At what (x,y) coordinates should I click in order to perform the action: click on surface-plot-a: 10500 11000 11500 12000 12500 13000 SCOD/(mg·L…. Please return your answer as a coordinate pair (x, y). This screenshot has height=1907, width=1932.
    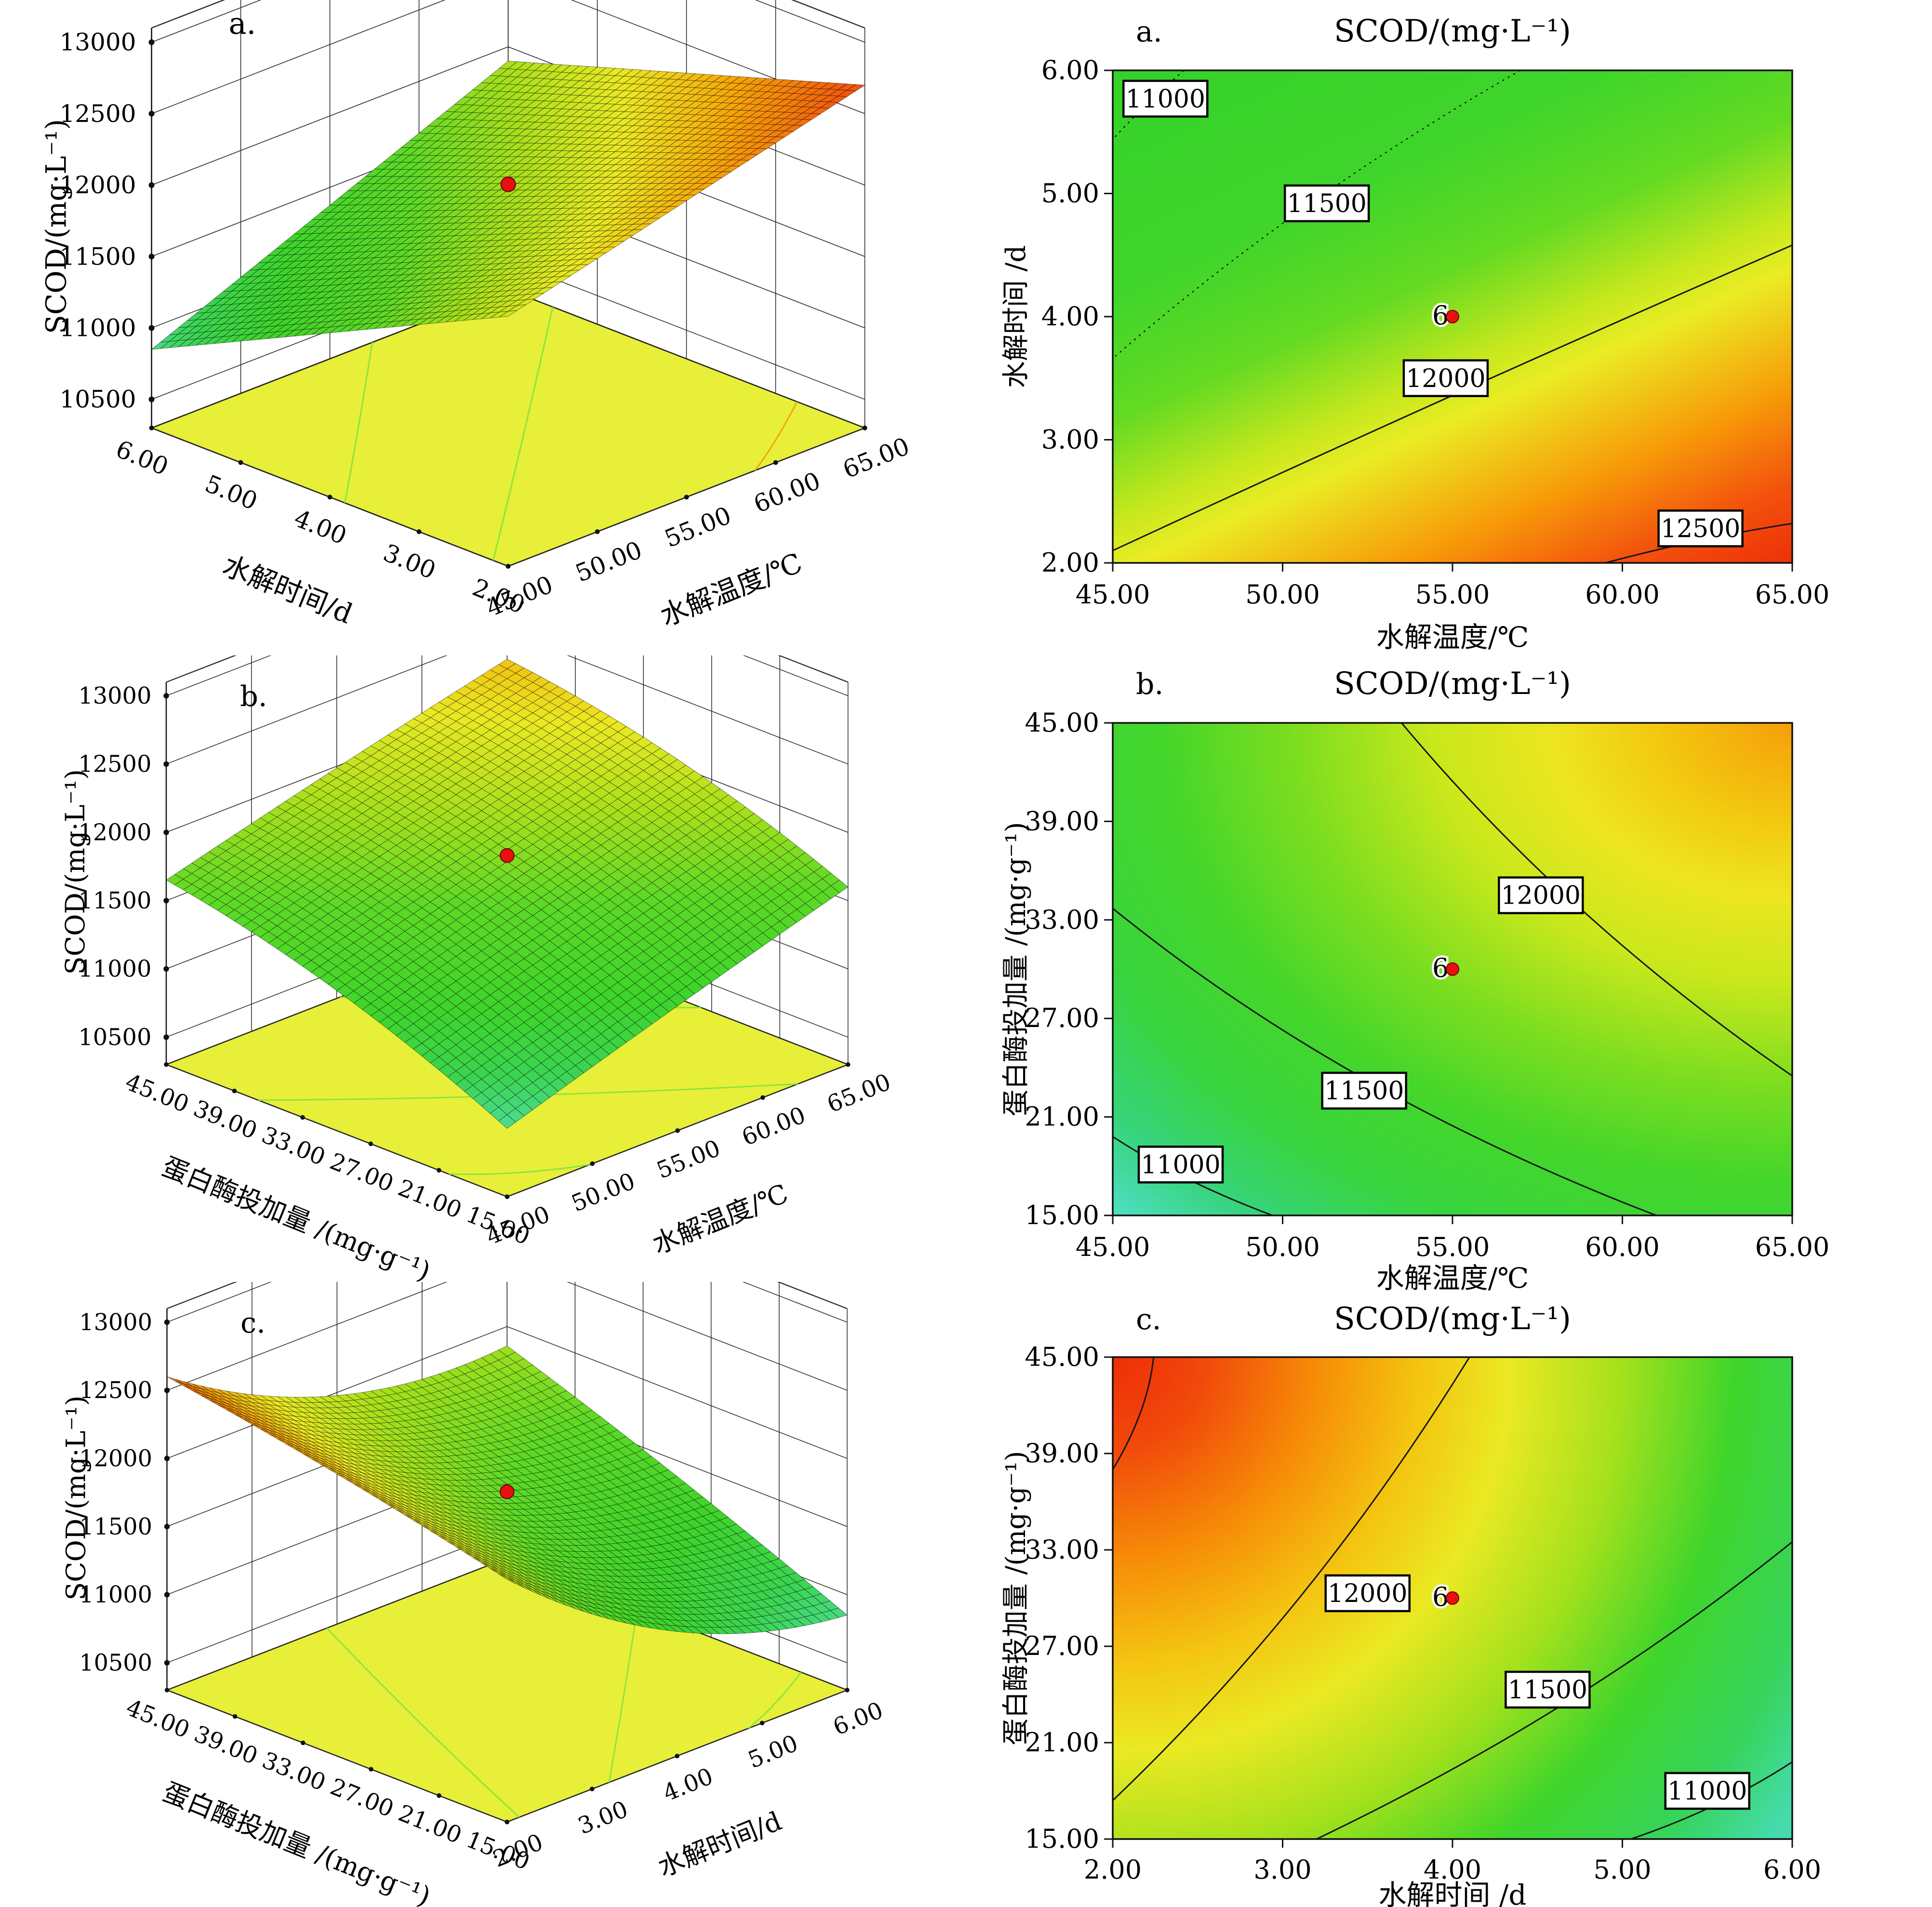
    Looking at the image, I should click on (476, 316).